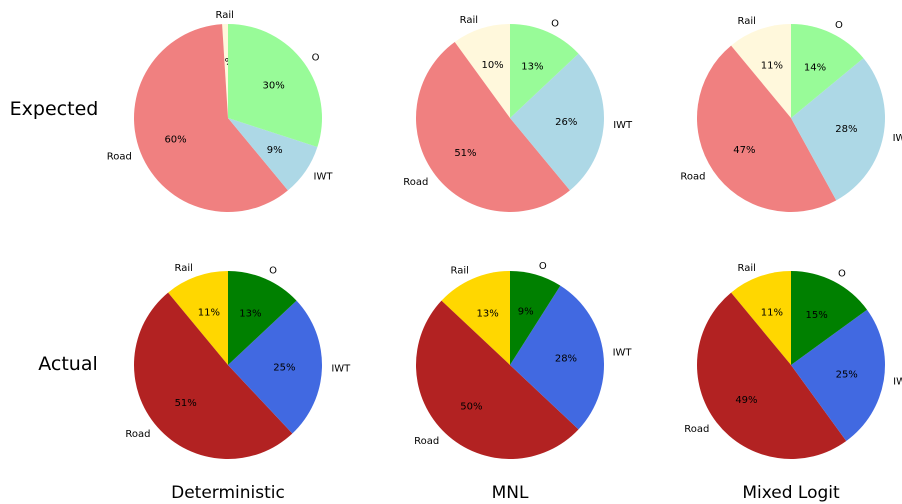  Describe the element at coordinates (228, 493) in the screenshot. I see `column-label-deterministic: Deterministic` at that location.